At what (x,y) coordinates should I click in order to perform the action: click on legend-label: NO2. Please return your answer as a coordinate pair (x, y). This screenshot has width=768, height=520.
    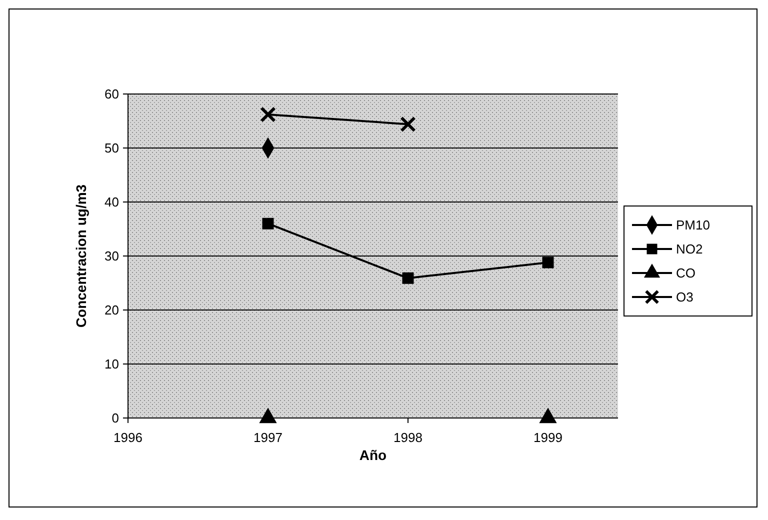
    Looking at the image, I should click on (689, 249).